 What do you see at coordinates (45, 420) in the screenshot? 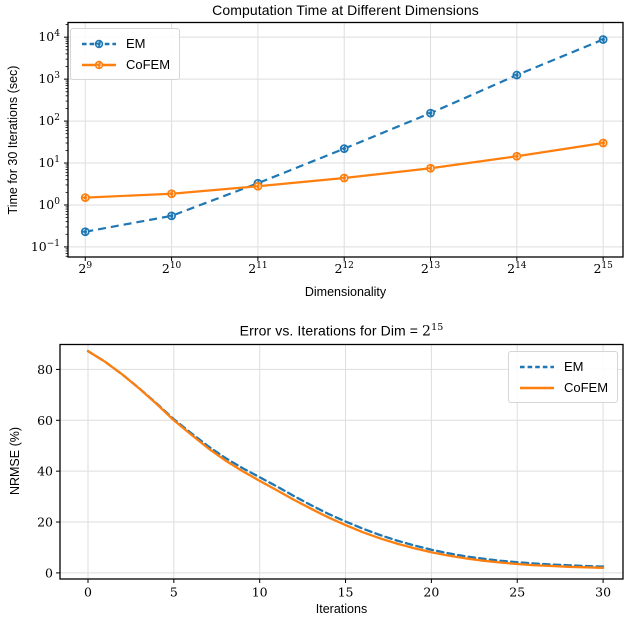
I see `svg-text: 60` at bounding box center [45, 420].